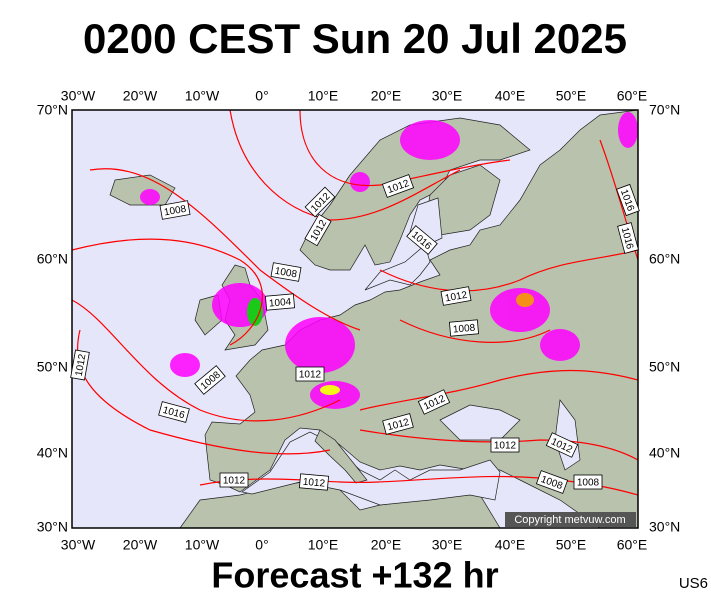  I want to click on italy, so click(341, 456).